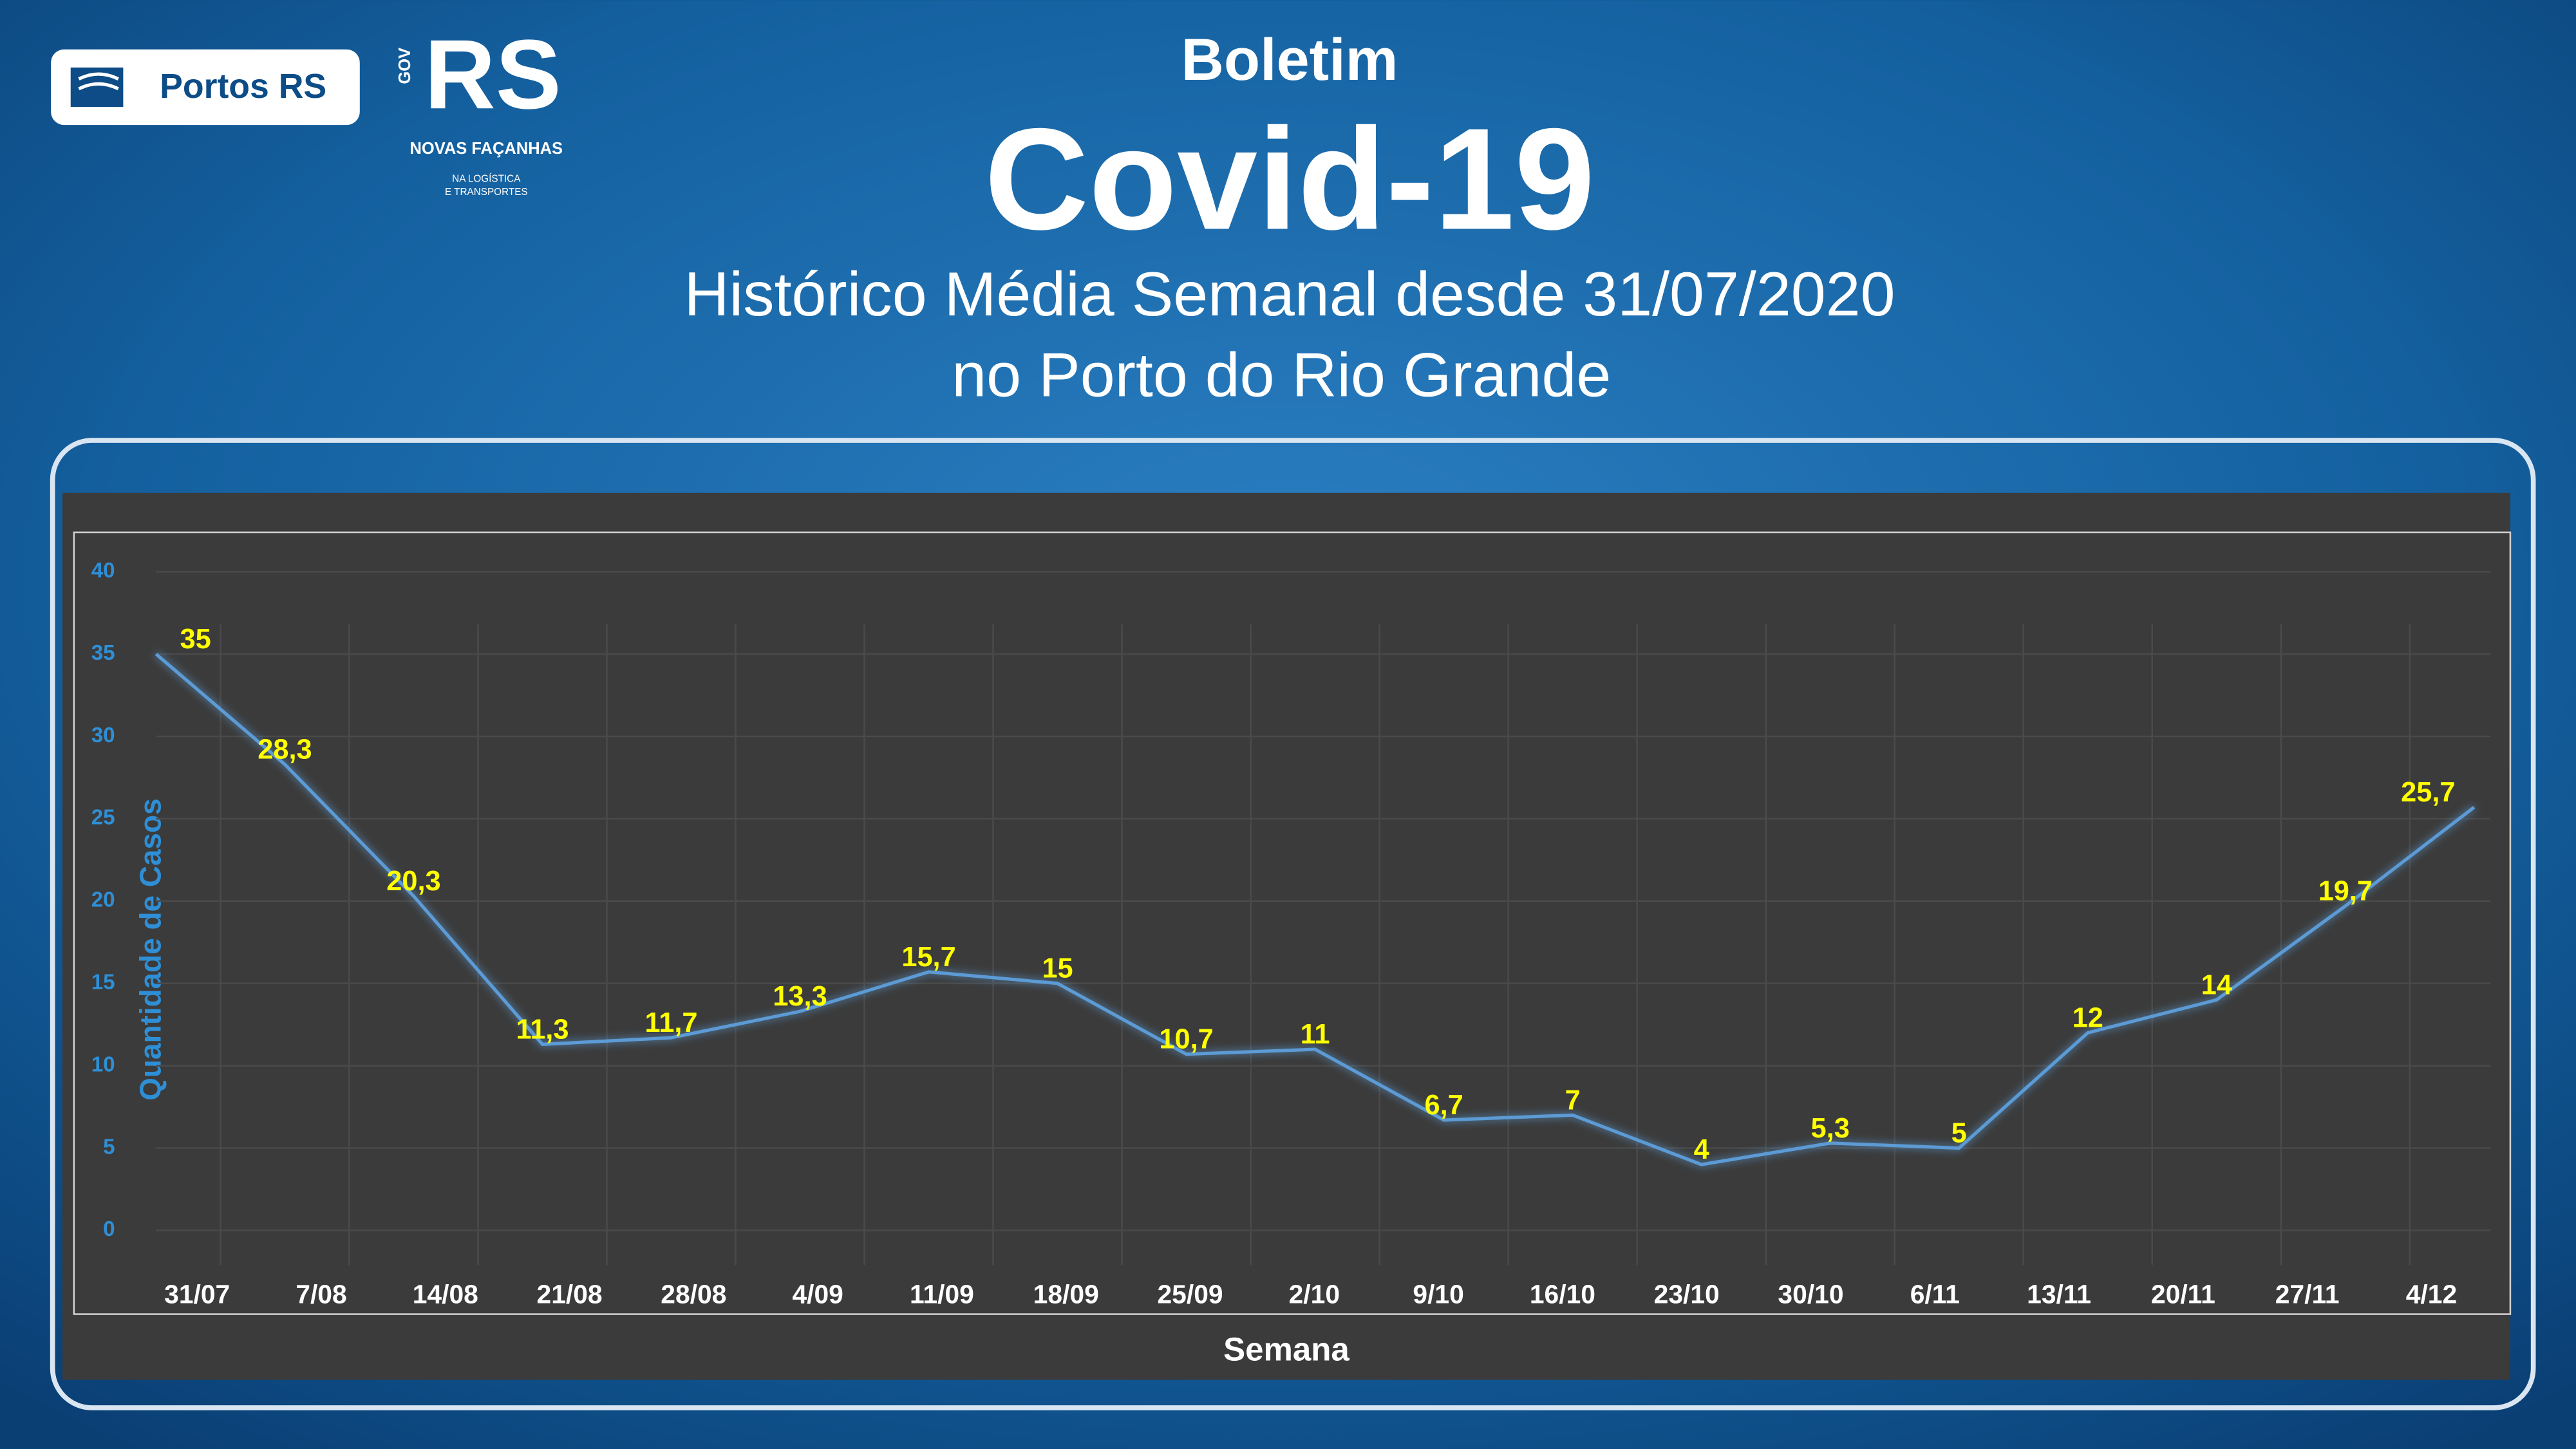 The width and height of the screenshot is (2576, 1449). Describe the element at coordinates (103, 653) in the screenshot. I see `y-tick-label: 35` at that location.